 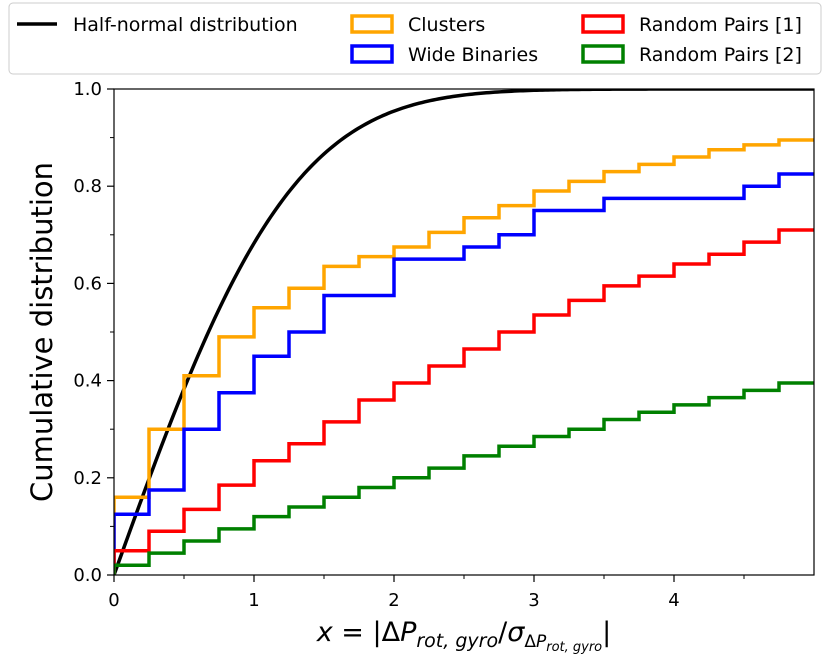 What do you see at coordinates (87, 575) in the screenshot?
I see `y-tick-label: 0.0` at bounding box center [87, 575].